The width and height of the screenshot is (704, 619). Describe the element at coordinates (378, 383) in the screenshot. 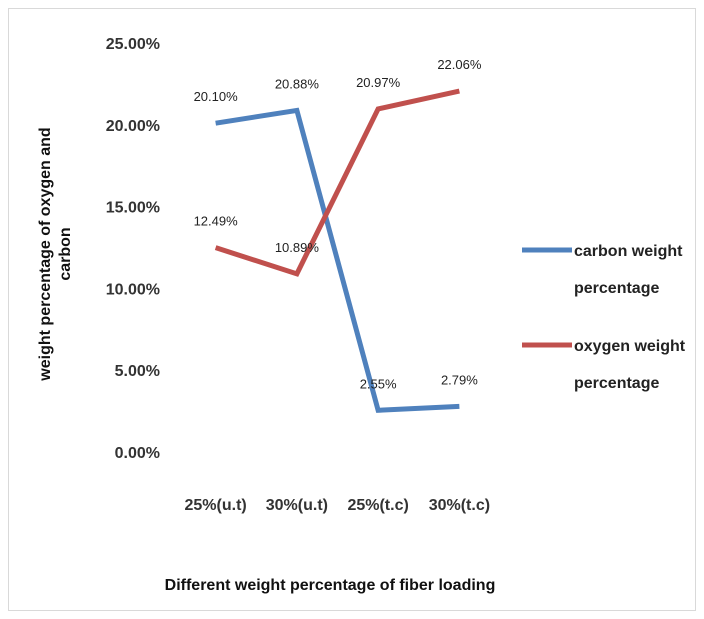

I see `data-label: 2.55%` at that location.